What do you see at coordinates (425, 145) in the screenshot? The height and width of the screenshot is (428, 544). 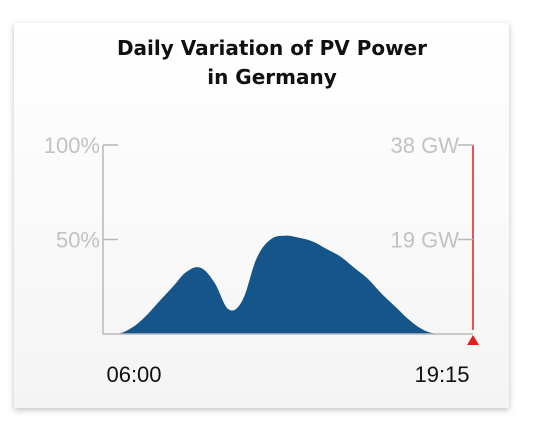 I see `y-right-tick-label: 38 GW` at bounding box center [425, 145].